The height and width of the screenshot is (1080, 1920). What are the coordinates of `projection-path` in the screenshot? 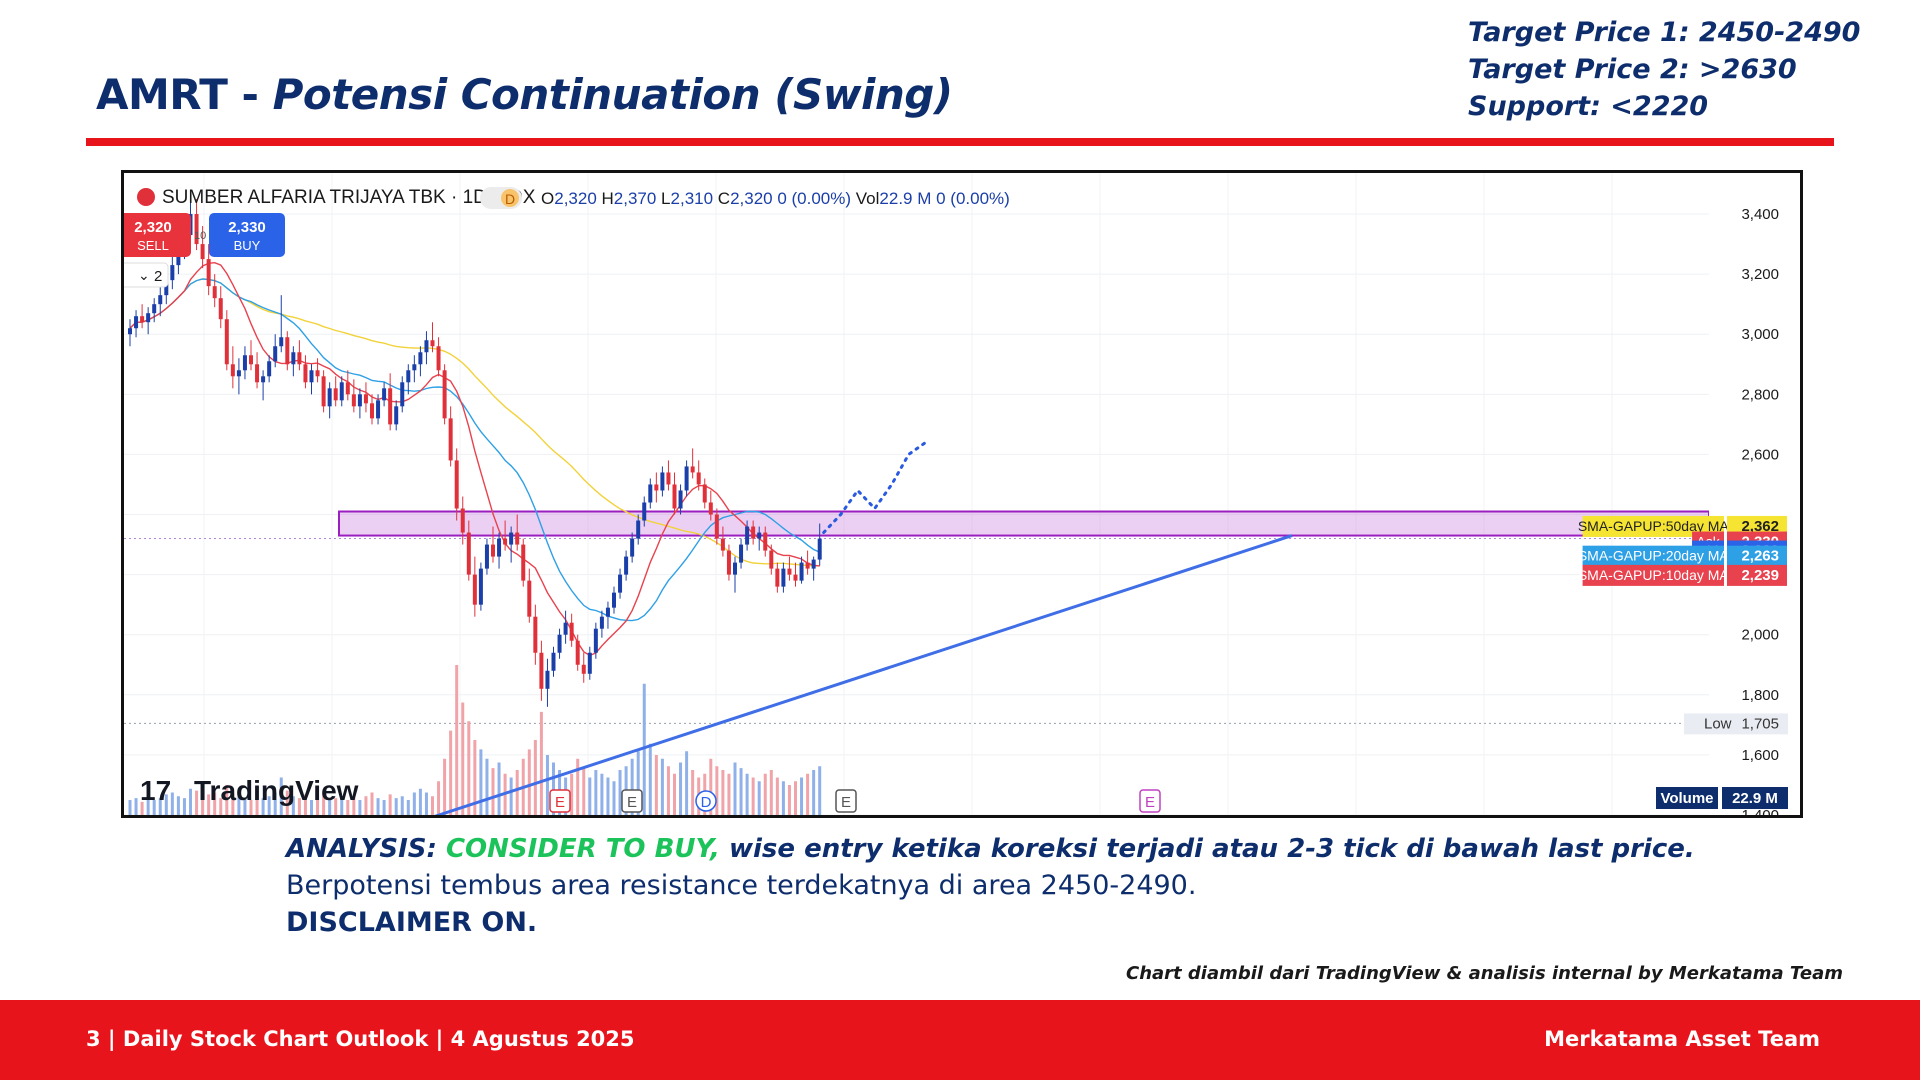 It's located at (875, 487).